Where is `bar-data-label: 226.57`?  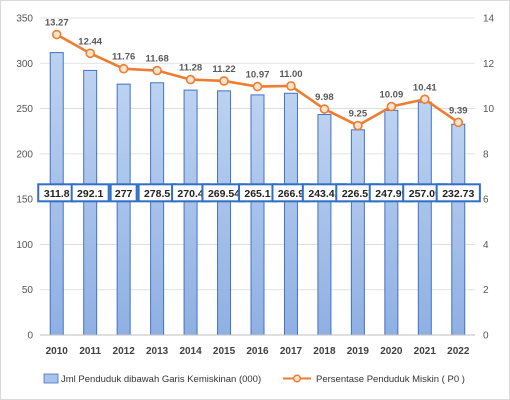 bar-data-label: 226.57 is located at coordinates (358, 194).